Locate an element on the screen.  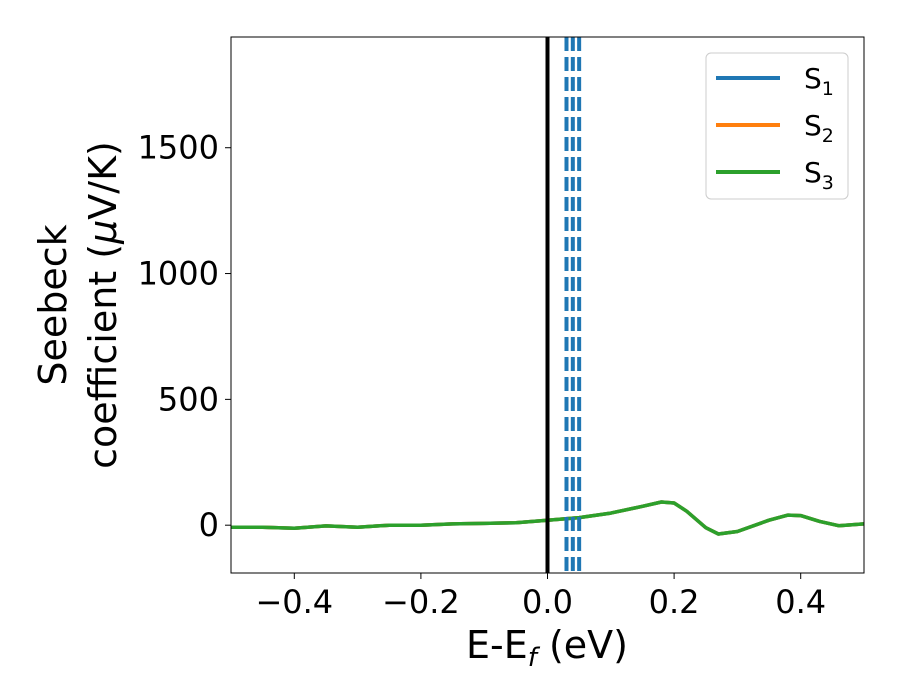
series-layer is located at coordinates (547, 518).